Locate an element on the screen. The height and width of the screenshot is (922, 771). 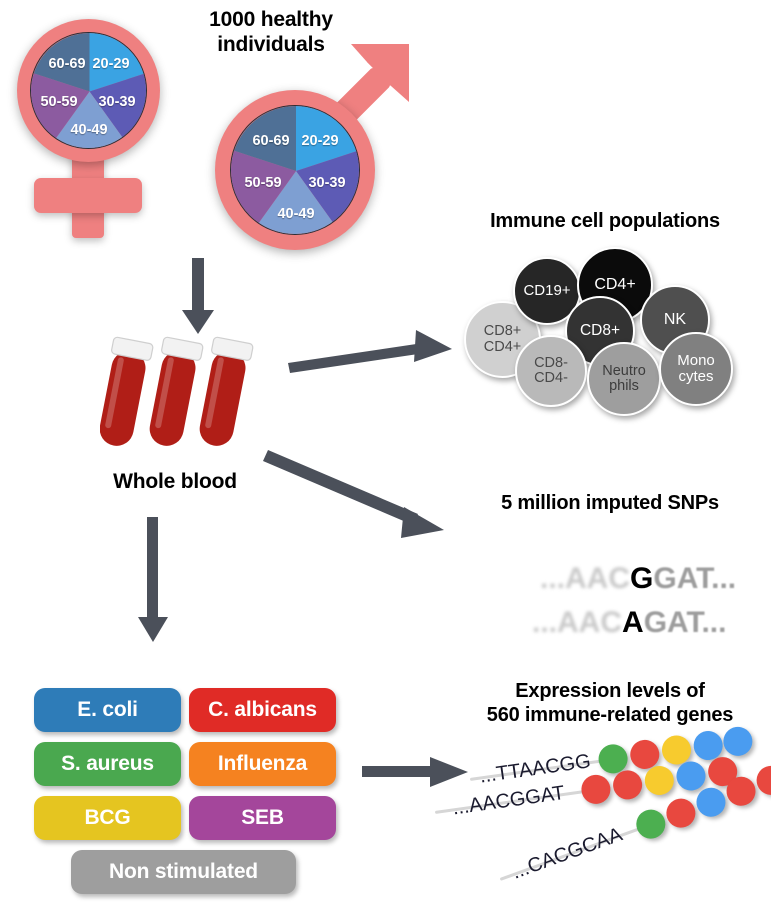
whole-blood-label: Whole blood is located at coordinates (175, 481).